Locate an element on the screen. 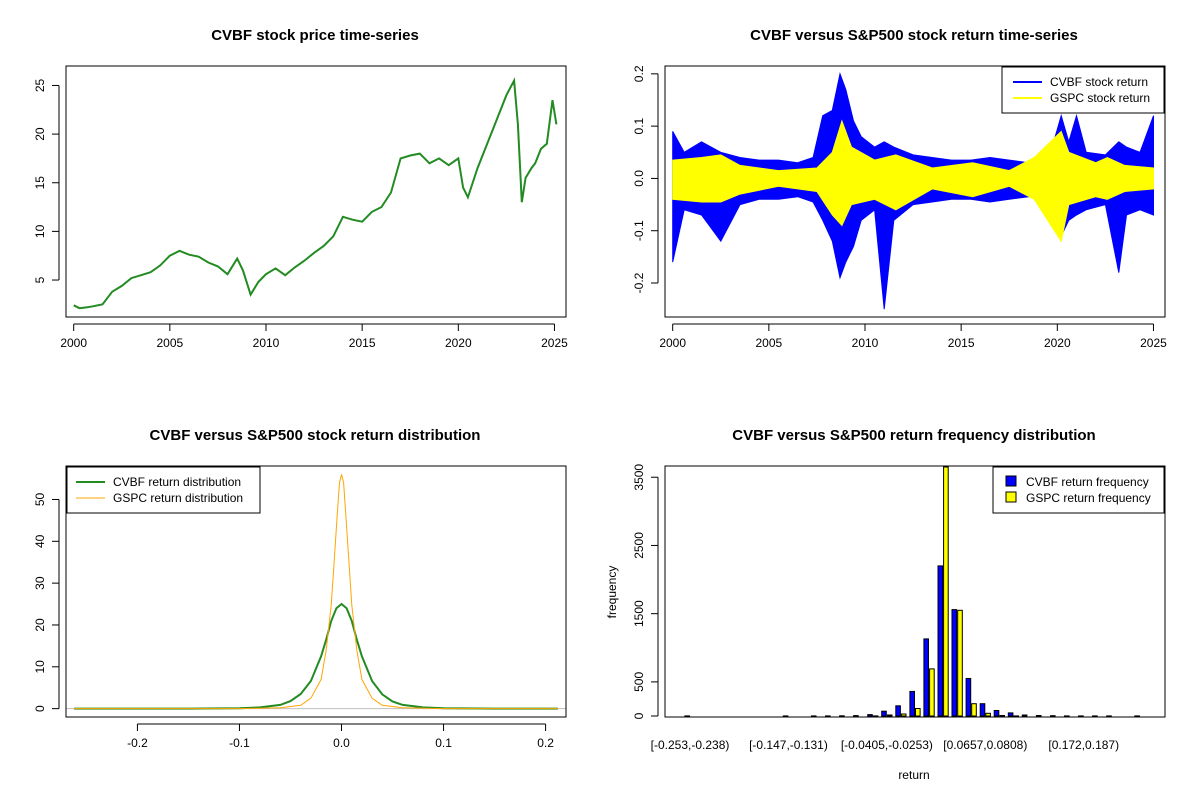 This screenshot has width=1200, height=800. density-legend-label-gspc: GSPC return distribution is located at coordinates (178, 498).